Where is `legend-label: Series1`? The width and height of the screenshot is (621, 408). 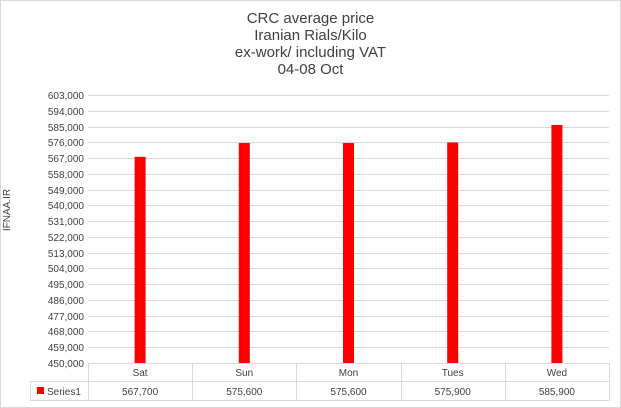 legend-label: Series1 is located at coordinates (64, 392).